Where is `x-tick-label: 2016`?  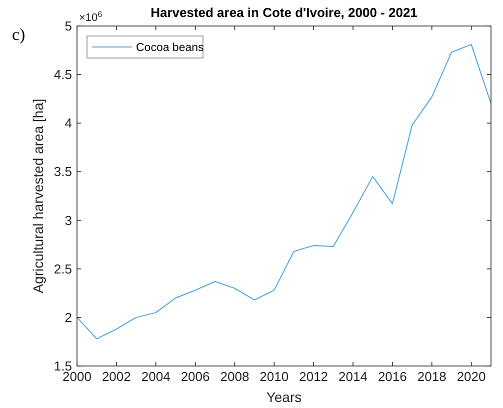 x-tick-label: 2016 is located at coordinates (392, 376).